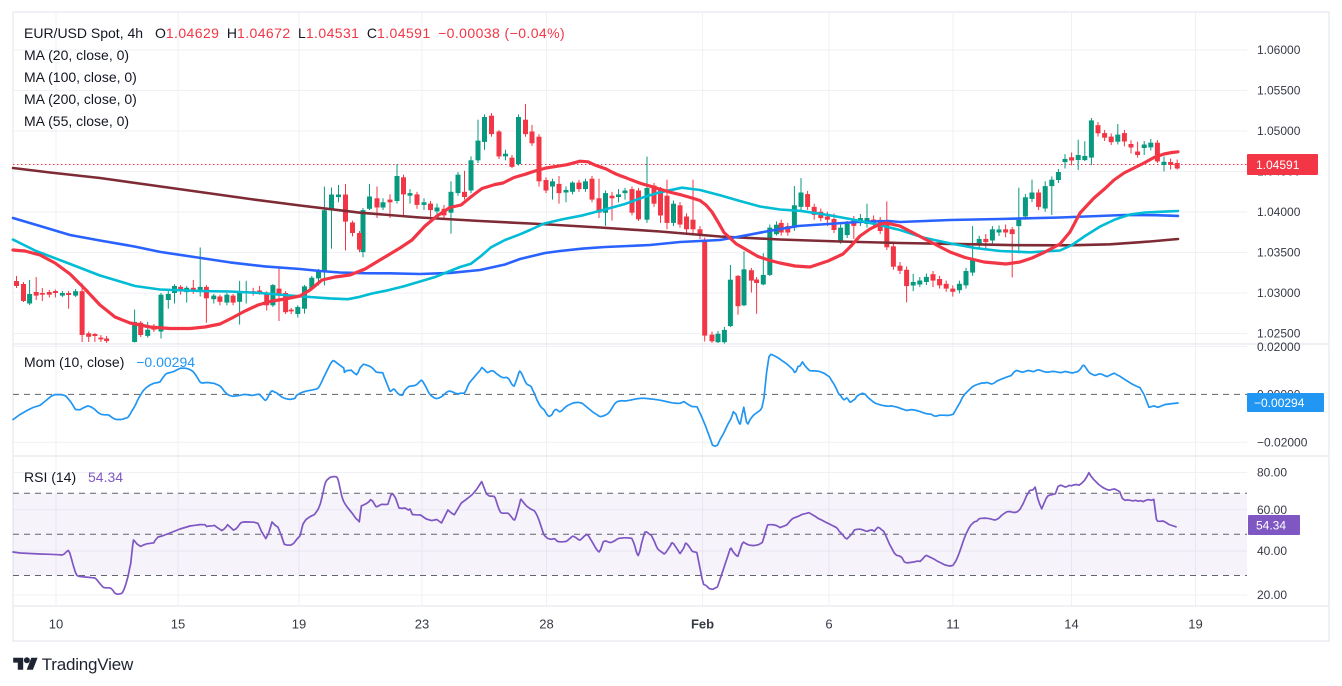 The height and width of the screenshot is (686, 1342). I want to click on svg-text: 60.00, so click(1272, 510).